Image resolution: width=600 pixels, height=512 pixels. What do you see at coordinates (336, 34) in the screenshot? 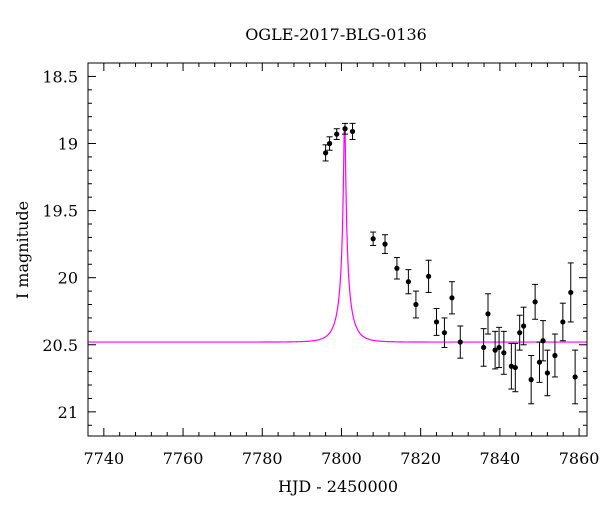
I see `chart-title: OGLE-2017-BLG-0136` at bounding box center [336, 34].